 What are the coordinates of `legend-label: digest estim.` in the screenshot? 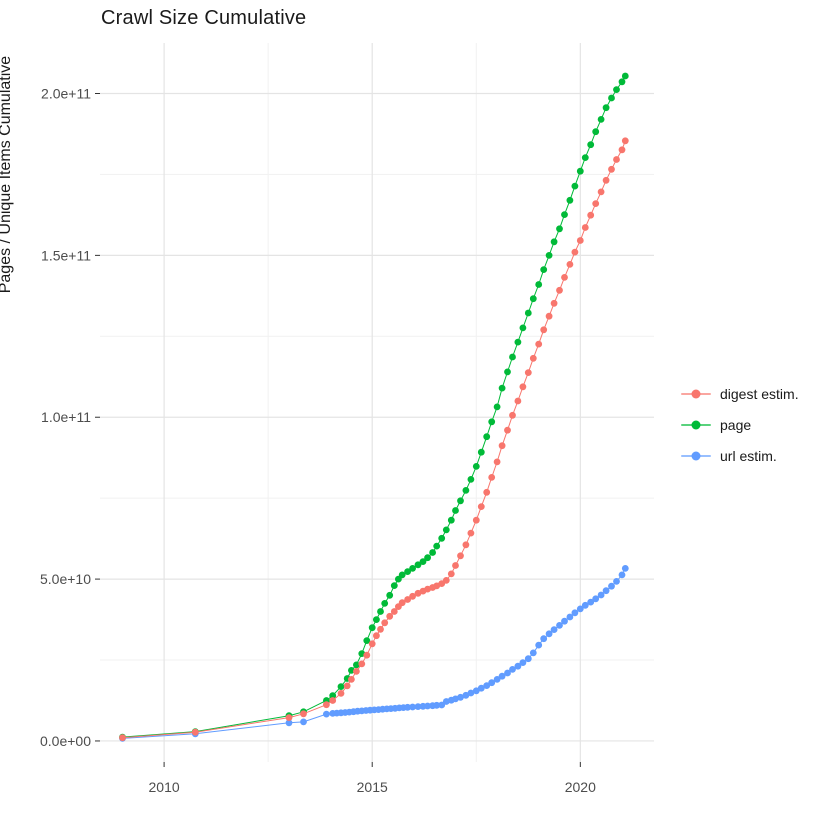 It's located at (759, 393).